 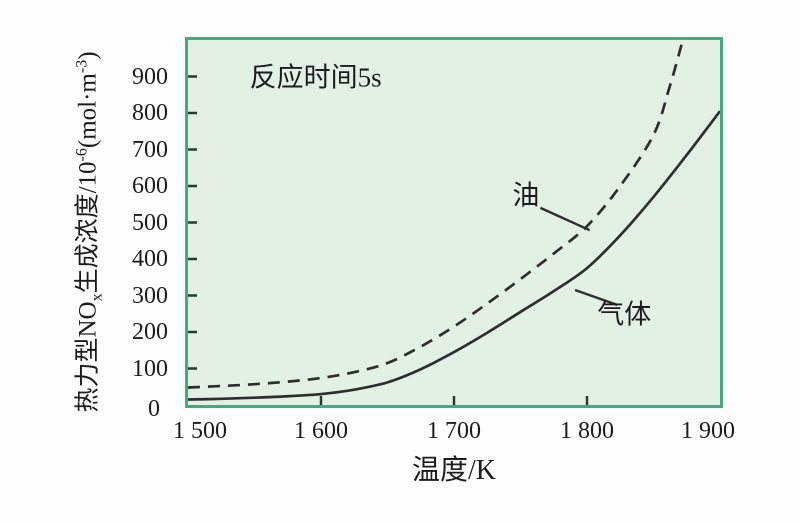 I want to click on y-tick-label: 0, so click(x=154, y=409).